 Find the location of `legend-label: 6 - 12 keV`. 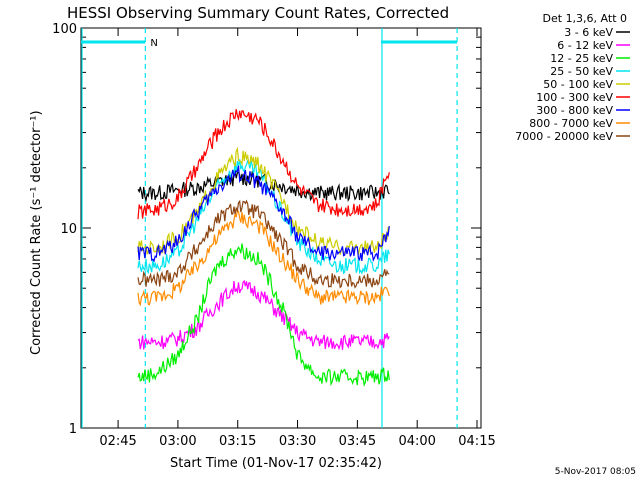

legend-label: 6 - 12 keV is located at coordinates (585, 45).